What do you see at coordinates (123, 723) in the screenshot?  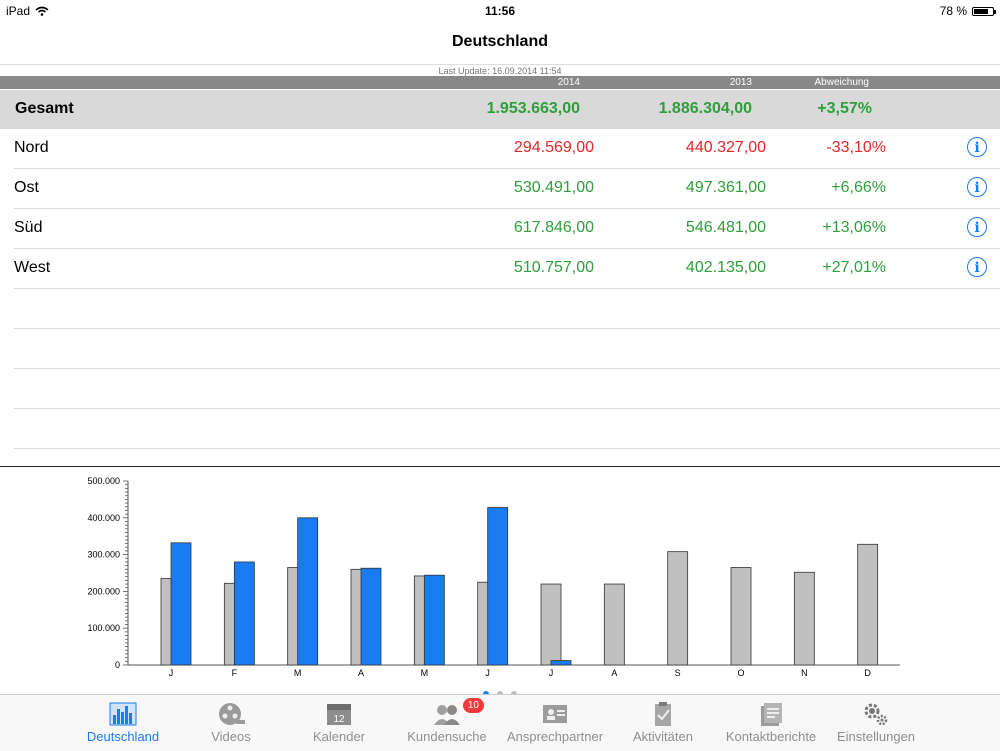 I see `tab-deutschland: Deutschland` at bounding box center [123, 723].